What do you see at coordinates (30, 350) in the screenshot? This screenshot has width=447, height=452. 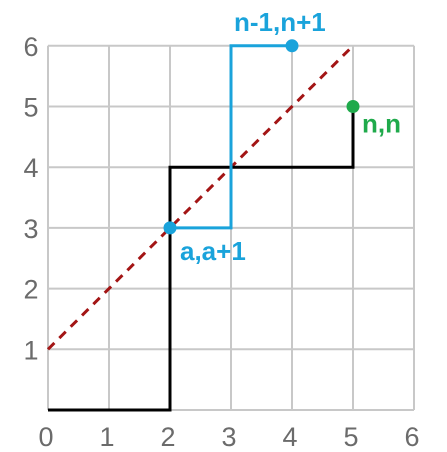 I see `y-tick-label: 1` at bounding box center [30, 350].